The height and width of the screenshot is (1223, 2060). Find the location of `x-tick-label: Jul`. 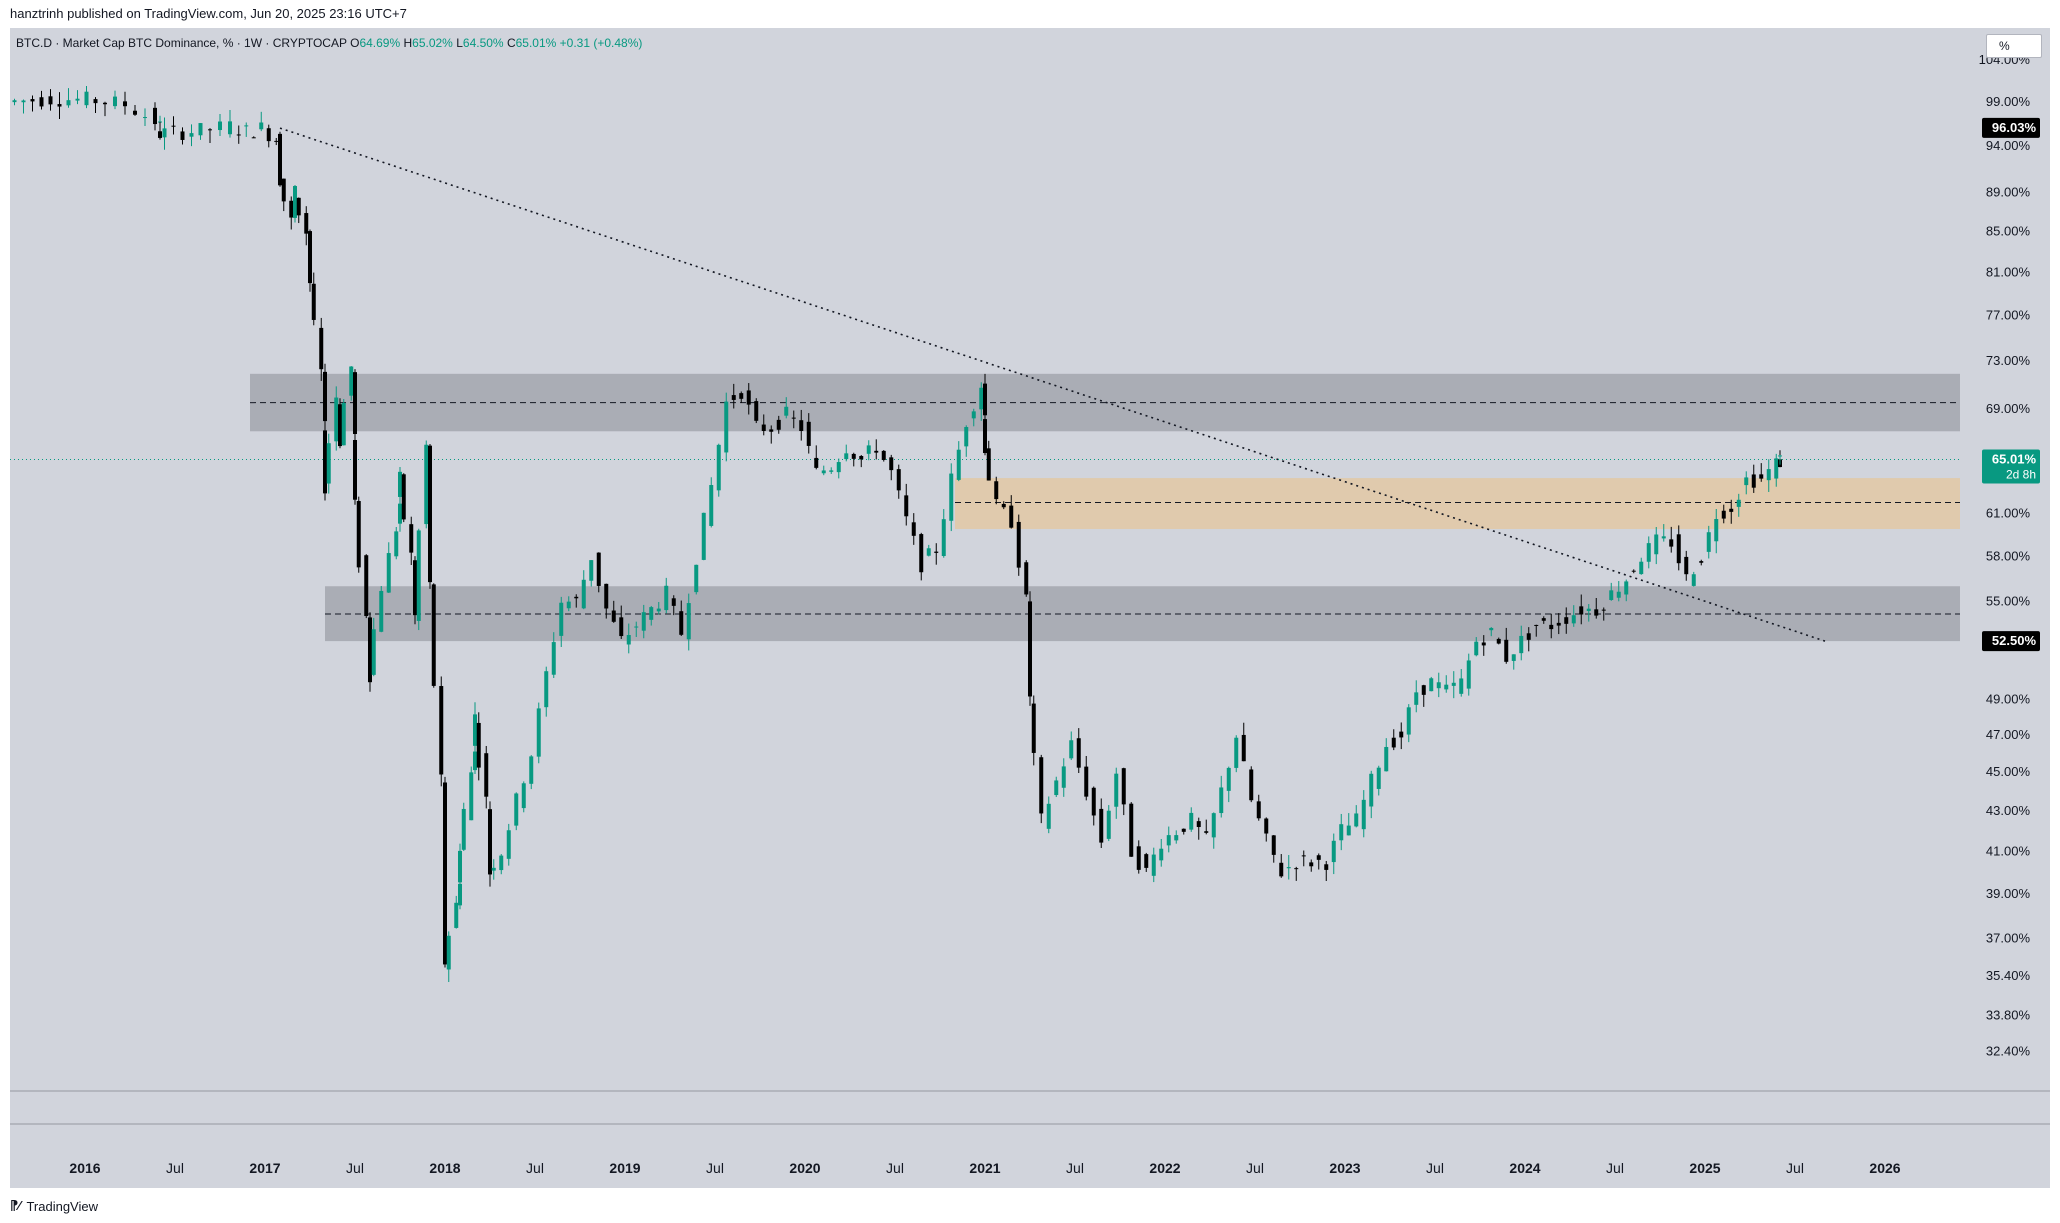

x-tick-label: Jul is located at coordinates (1795, 1168).